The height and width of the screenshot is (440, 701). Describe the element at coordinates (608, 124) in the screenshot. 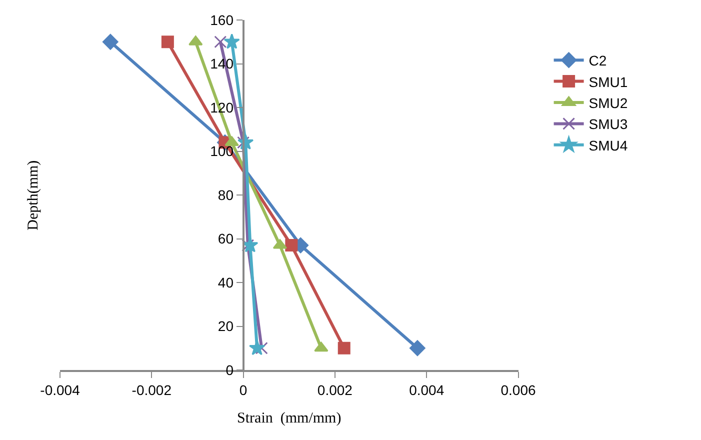

I see `legend-label: SMU3` at that location.